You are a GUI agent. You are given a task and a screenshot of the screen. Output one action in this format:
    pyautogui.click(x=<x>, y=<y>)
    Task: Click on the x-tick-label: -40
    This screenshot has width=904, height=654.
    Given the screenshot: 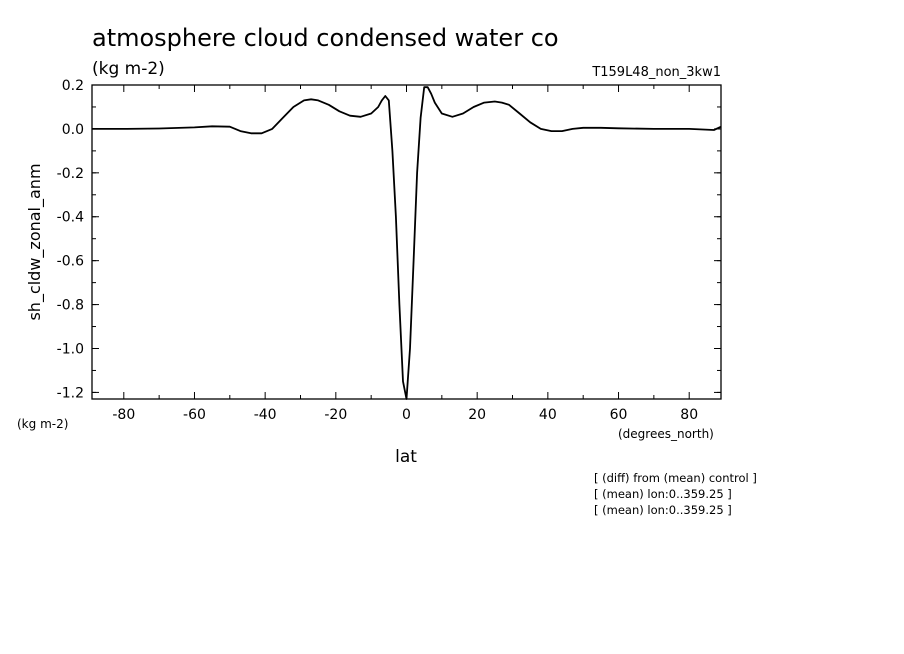 What is the action you would take?
    pyautogui.click(x=265, y=415)
    